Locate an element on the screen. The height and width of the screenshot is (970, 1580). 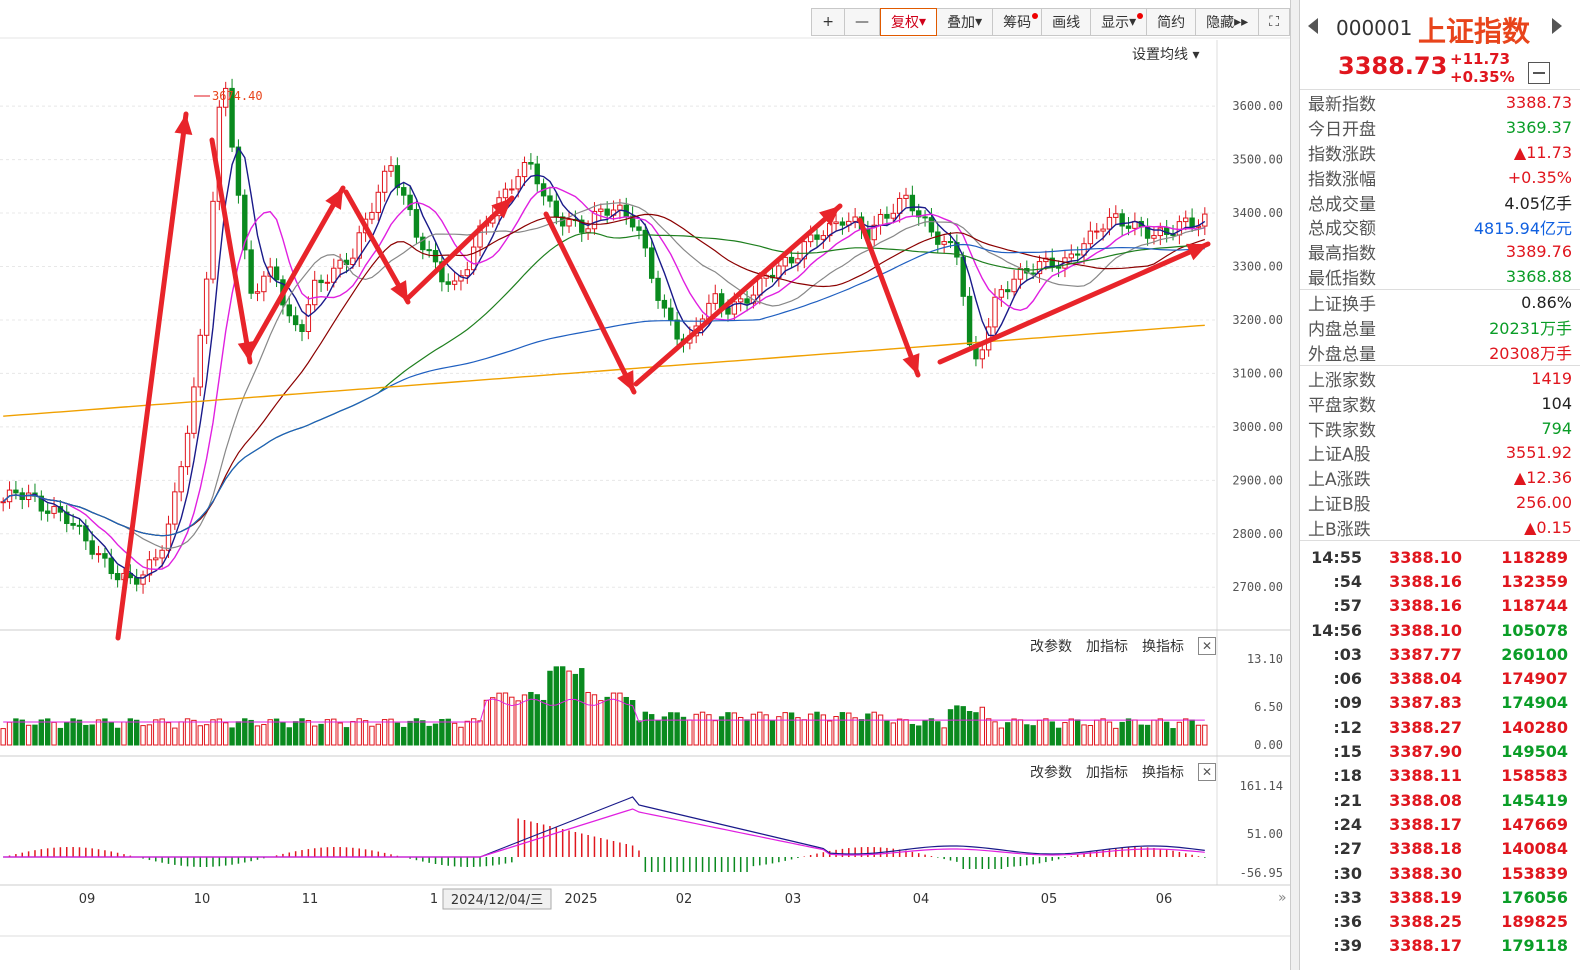
tick-volume: 189825 is located at coordinates (1534, 922).